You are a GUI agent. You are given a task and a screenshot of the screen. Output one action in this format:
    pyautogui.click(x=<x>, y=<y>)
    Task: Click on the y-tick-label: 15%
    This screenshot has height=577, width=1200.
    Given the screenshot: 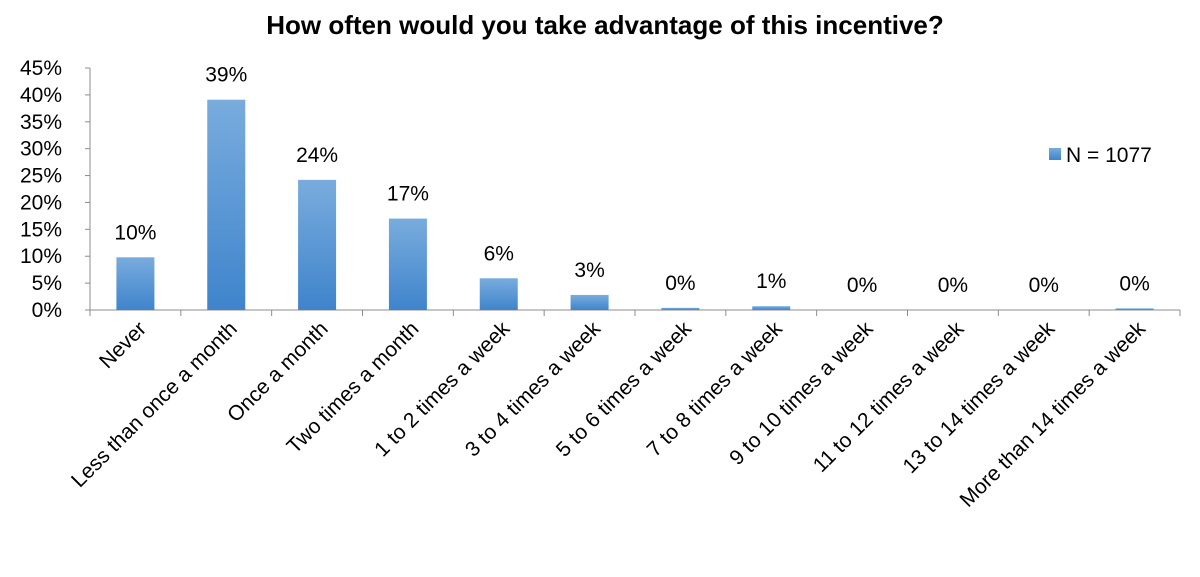 What is the action you would take?
    pyautogui.click(x=41, y=229)
    